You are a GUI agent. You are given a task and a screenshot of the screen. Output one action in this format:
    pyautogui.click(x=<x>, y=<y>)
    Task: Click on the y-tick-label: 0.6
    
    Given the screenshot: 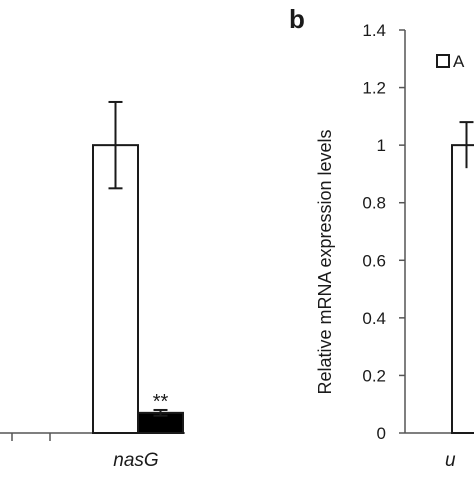 What is the action you would take?
    pyautogui.click(x=374, y=260)
    